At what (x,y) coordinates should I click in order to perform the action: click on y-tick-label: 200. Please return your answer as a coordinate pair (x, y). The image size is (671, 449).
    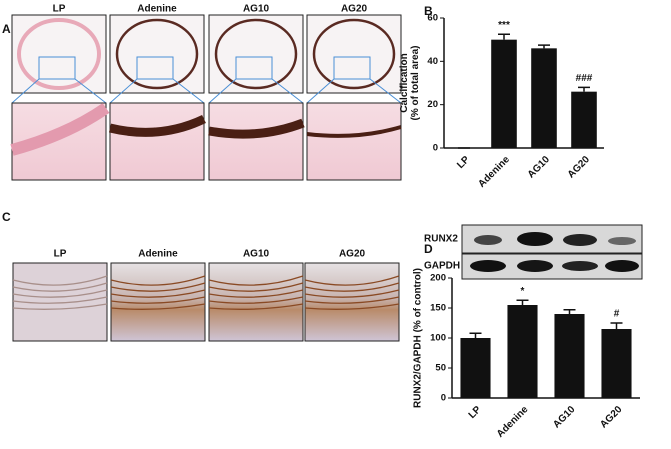
    Looking at the image, I should click on (438, 278).